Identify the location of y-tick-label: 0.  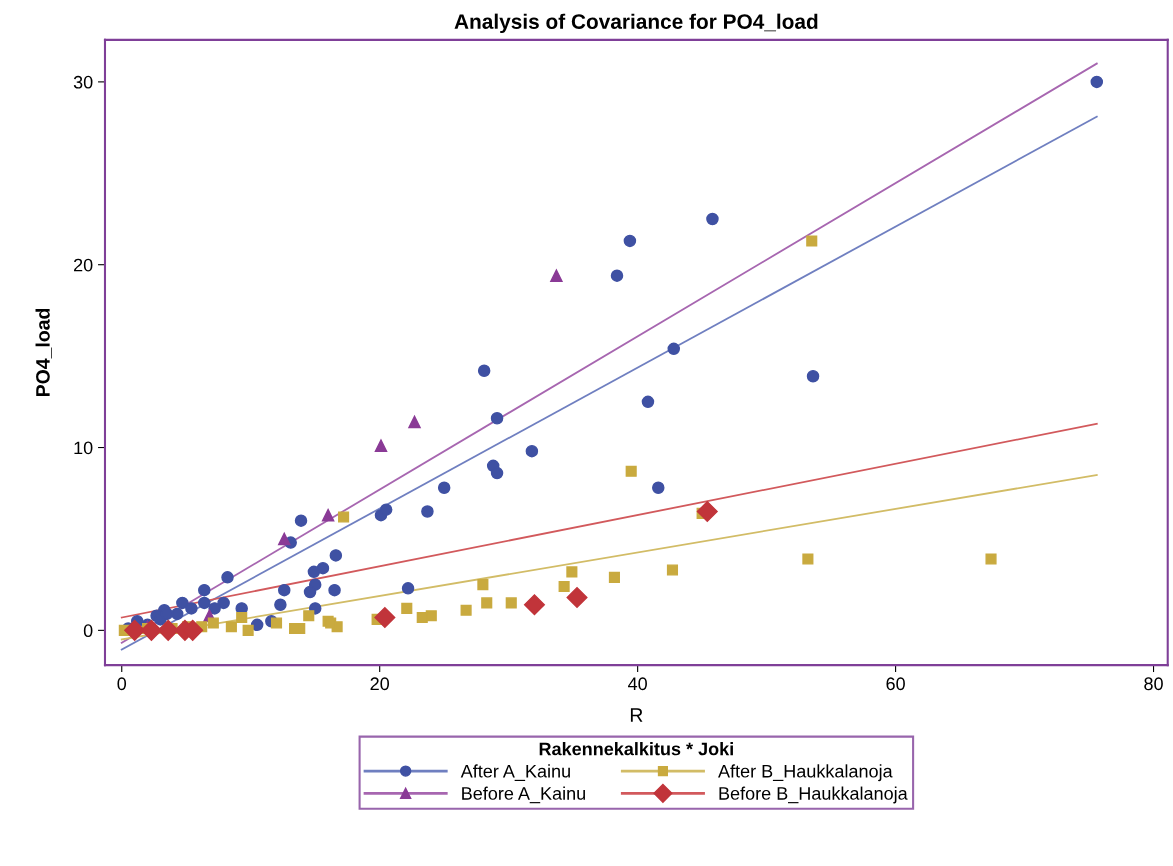
(88, 631).